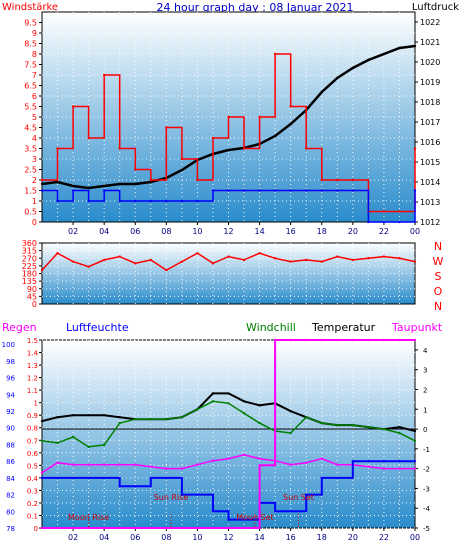 The height and width of the screenshot is (550, 462). I want to click on y-tick-label: 5, so click(34, 117).